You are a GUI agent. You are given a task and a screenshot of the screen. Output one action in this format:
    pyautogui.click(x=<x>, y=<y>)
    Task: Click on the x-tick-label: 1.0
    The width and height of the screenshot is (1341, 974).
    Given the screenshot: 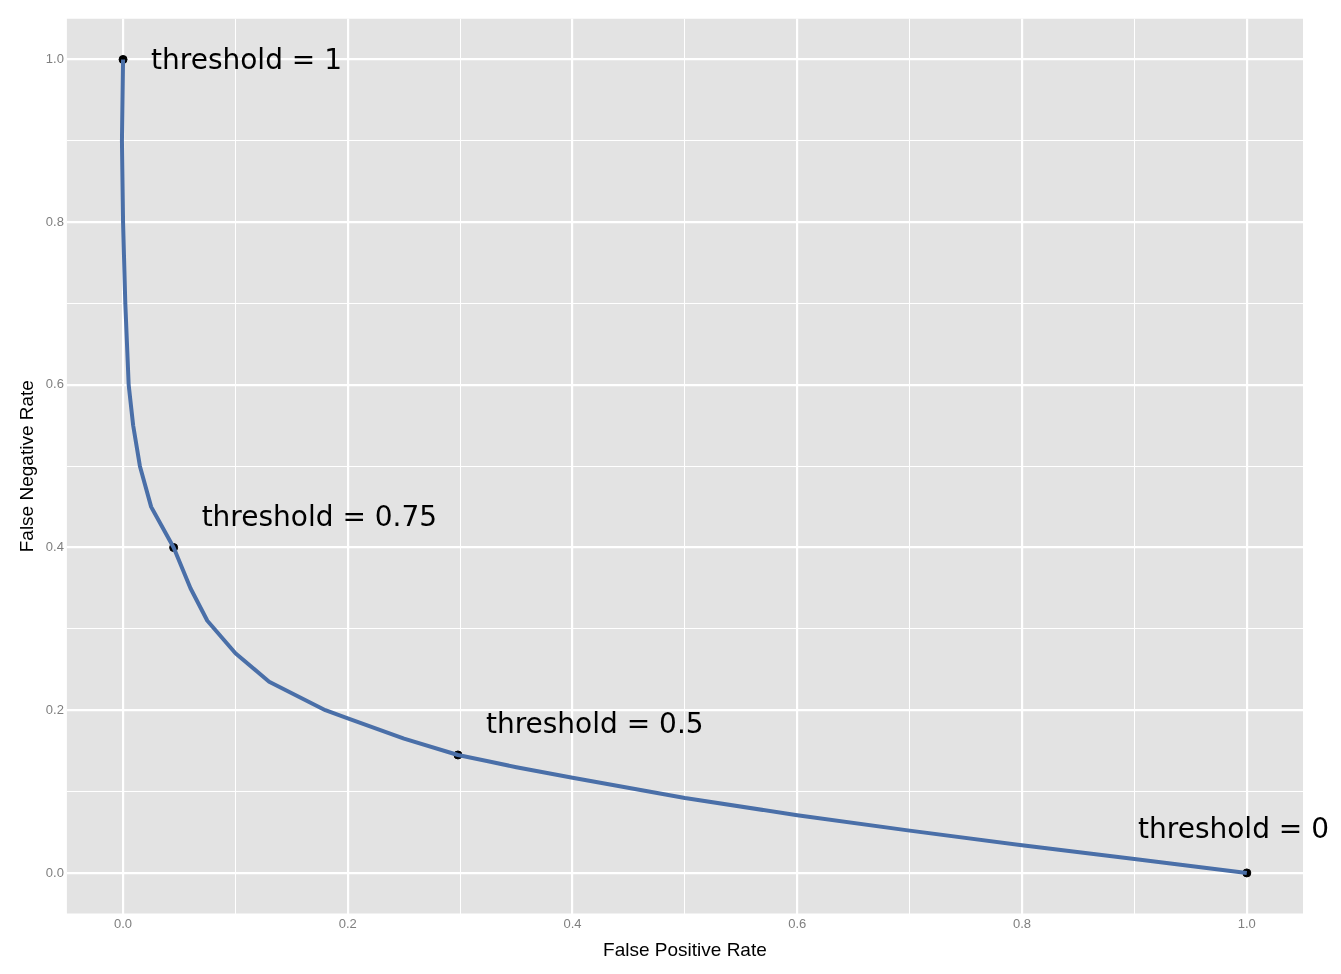 What is the action you would take?
    pyautogui.click(x=1246, y=923)
    